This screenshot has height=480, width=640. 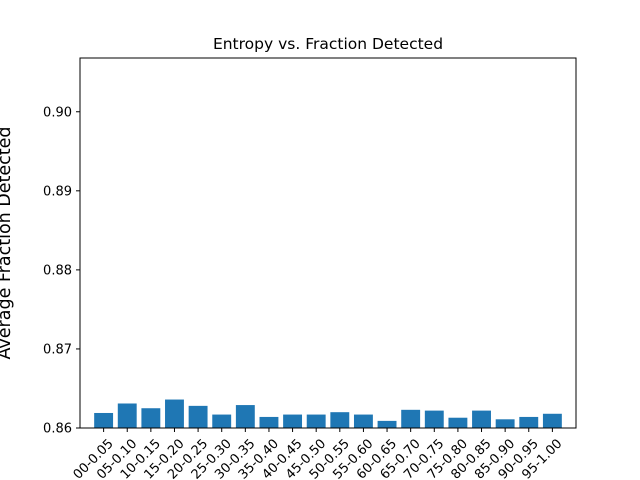 What do you see at coordinates (316, 421) in the screenshot?
I see `bar-45-0.50` at bounding box center [316, 421].